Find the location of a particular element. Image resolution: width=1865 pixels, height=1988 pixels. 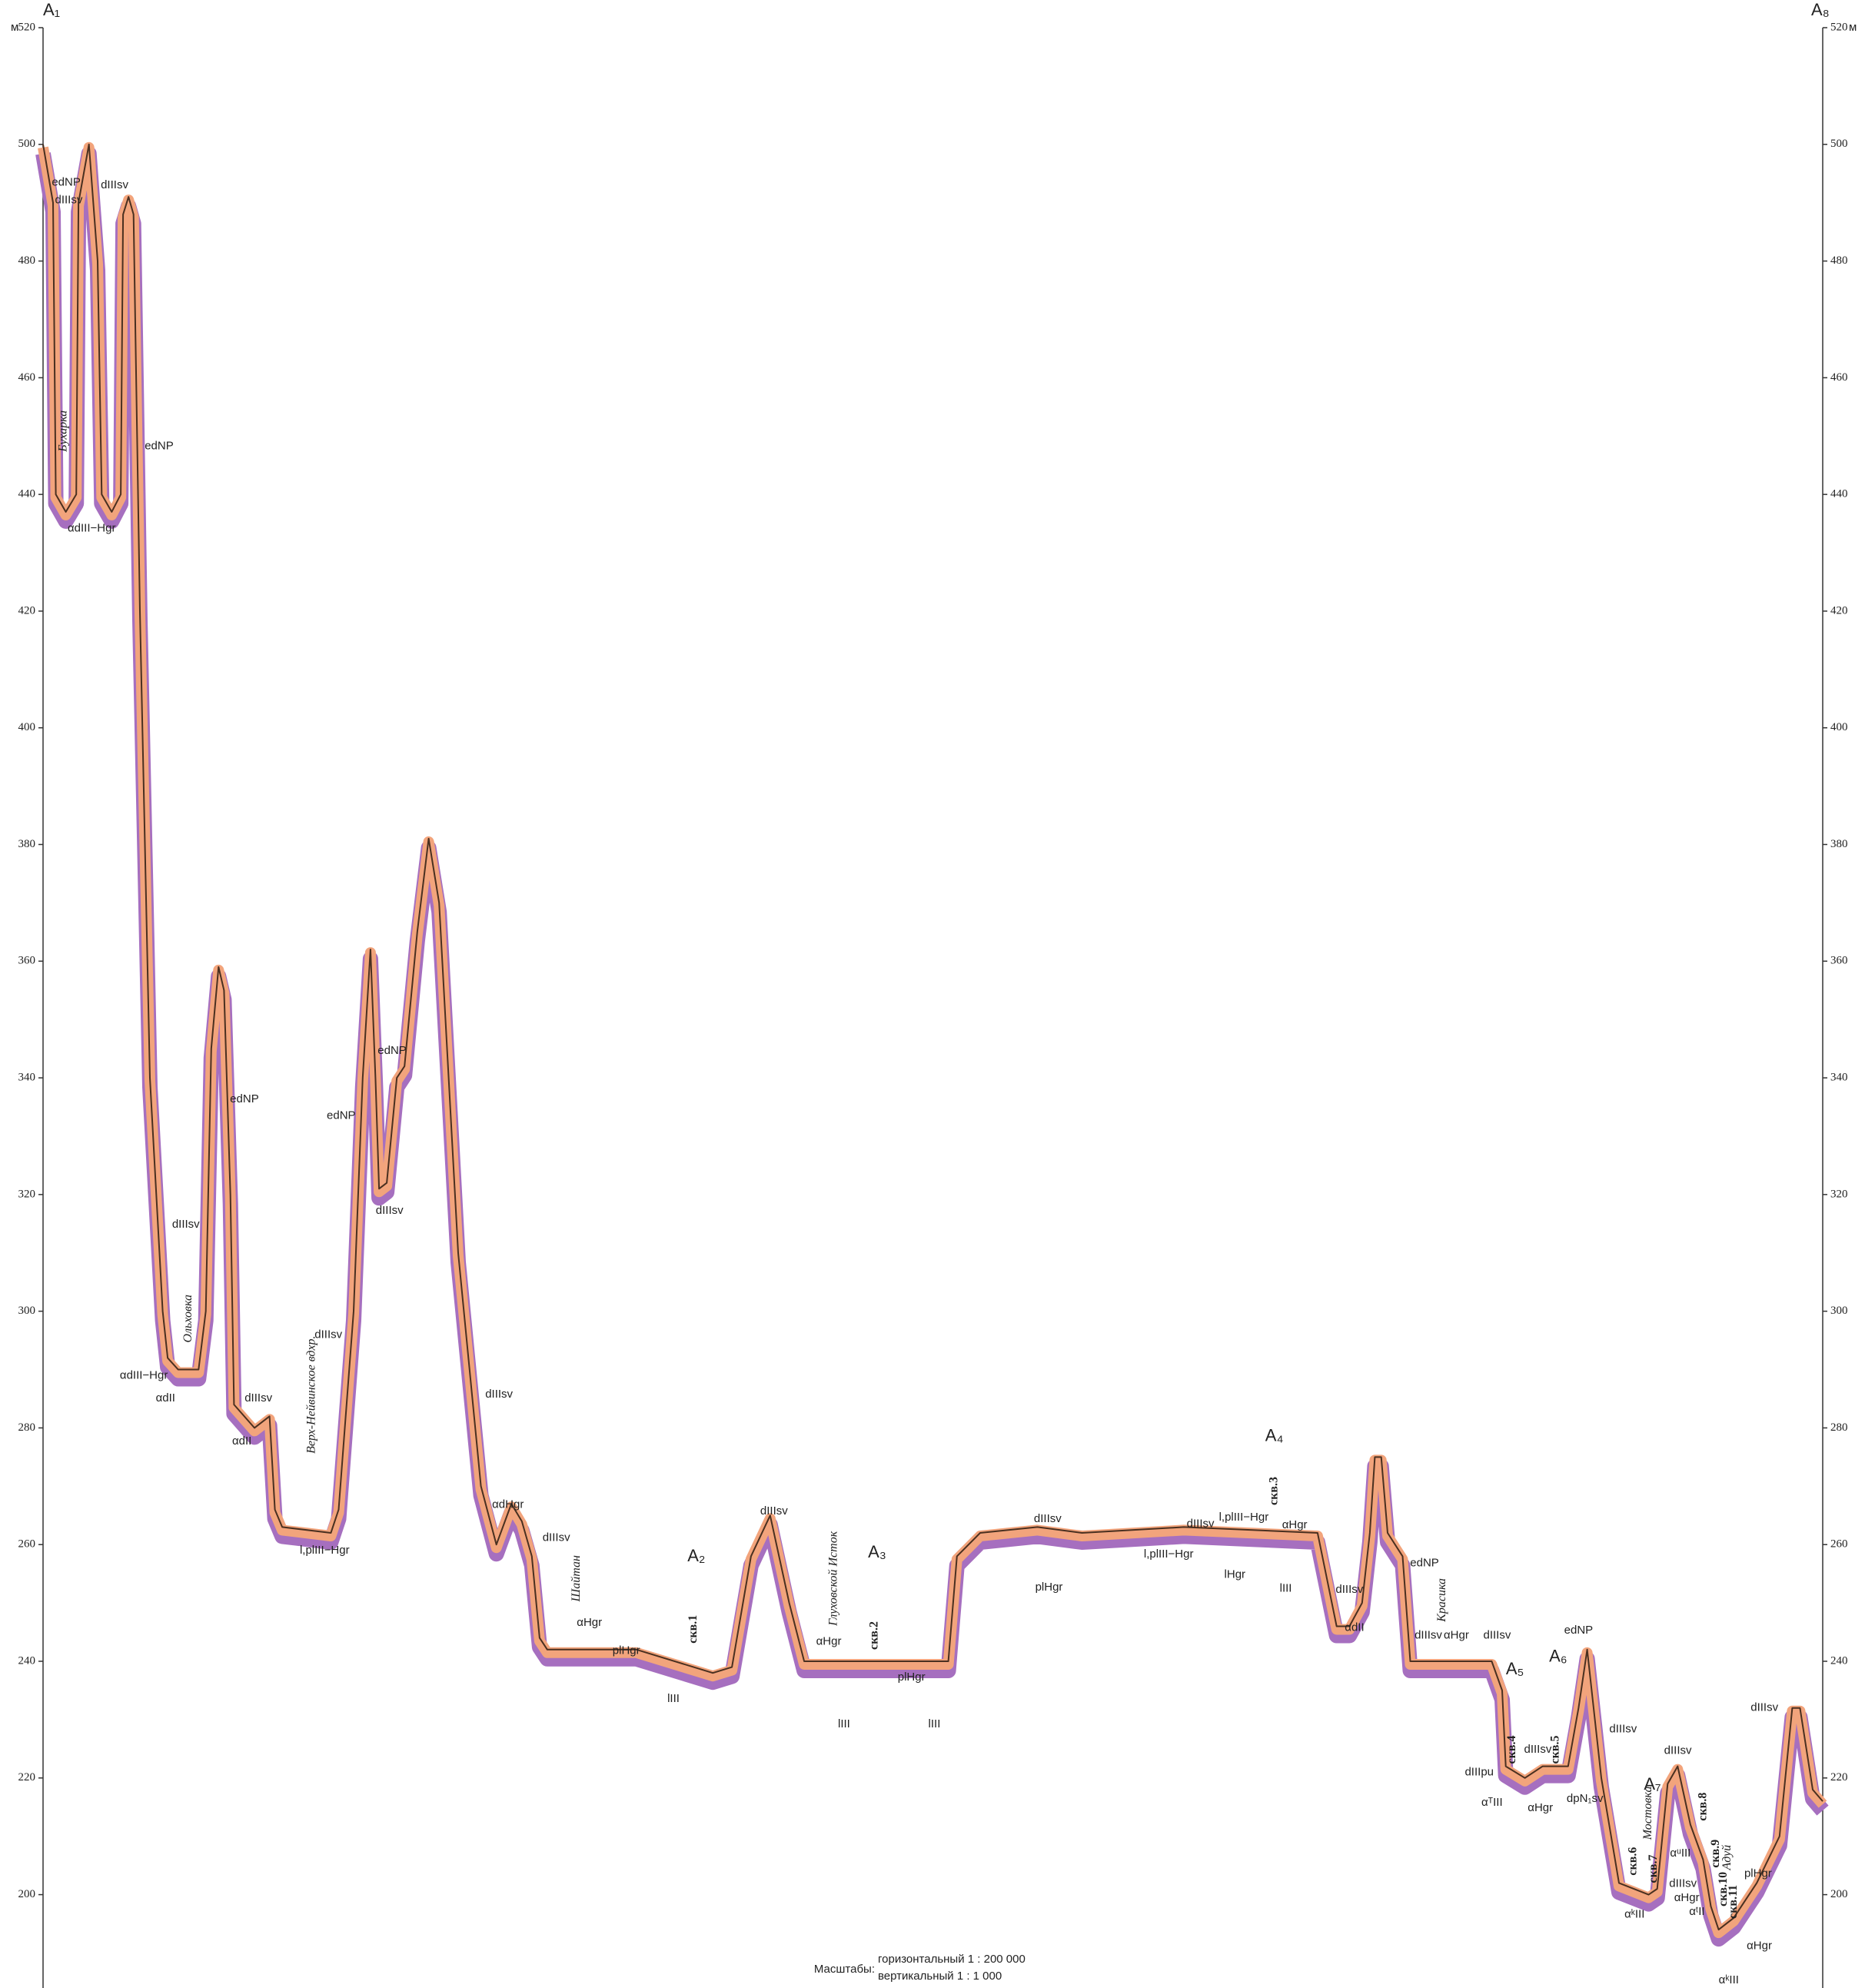

y-unit: м is located at coordinates (14, 27).